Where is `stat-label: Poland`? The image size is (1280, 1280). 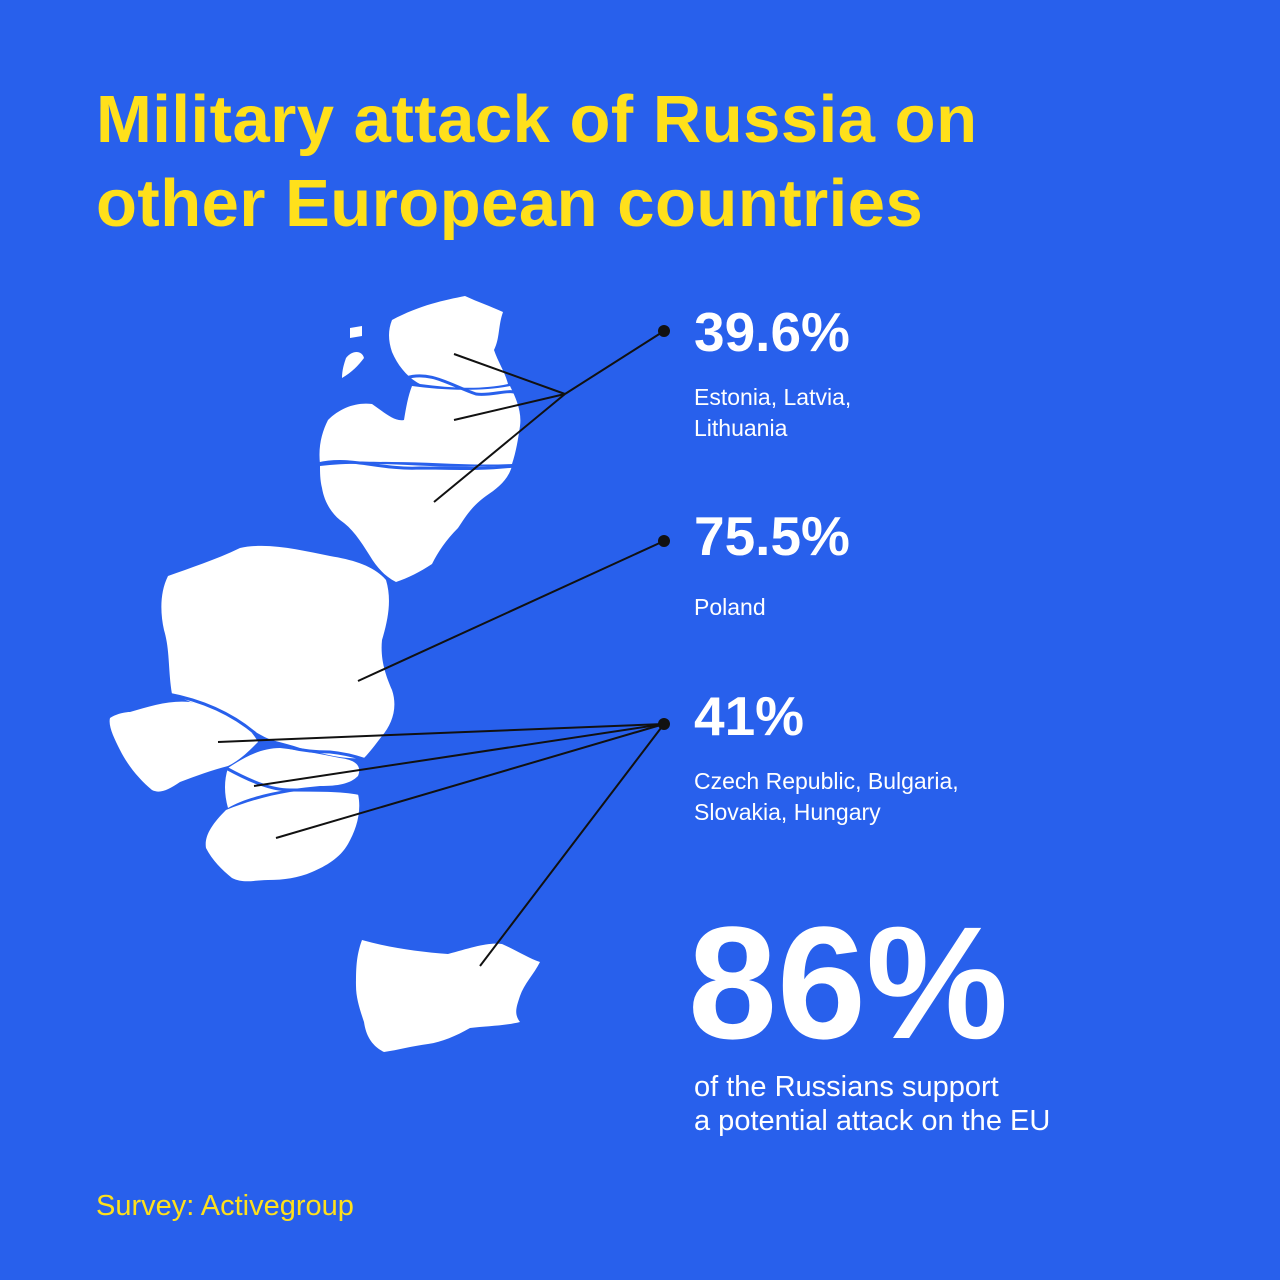 stat-label: Poland is located at coordinates (730, 607).